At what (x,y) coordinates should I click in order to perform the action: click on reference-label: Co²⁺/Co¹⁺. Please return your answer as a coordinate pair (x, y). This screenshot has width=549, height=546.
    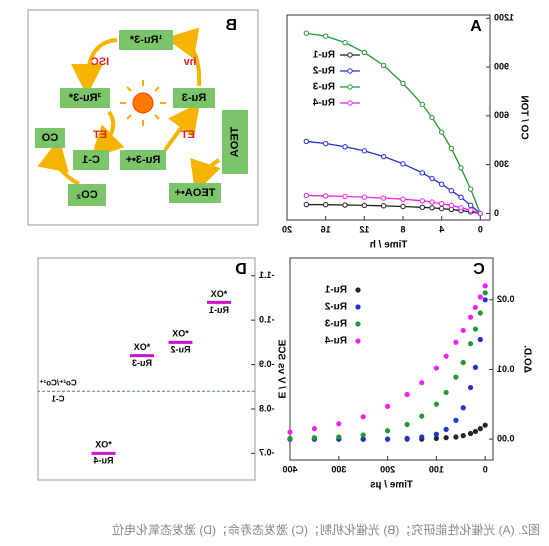
    Looking at the image, I should click on (57, 382).